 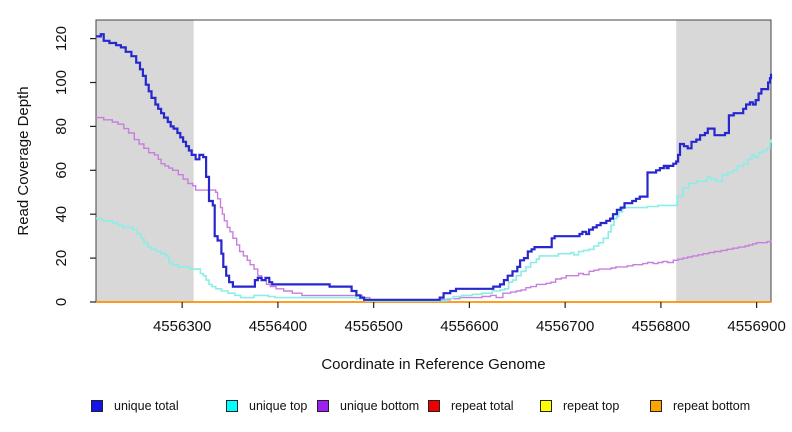 What do you see at coordinates (433, 364) in the screenshot?
I see `x-axis-title: Coordinate in Reference Genome` at bounding box center [433, 364].